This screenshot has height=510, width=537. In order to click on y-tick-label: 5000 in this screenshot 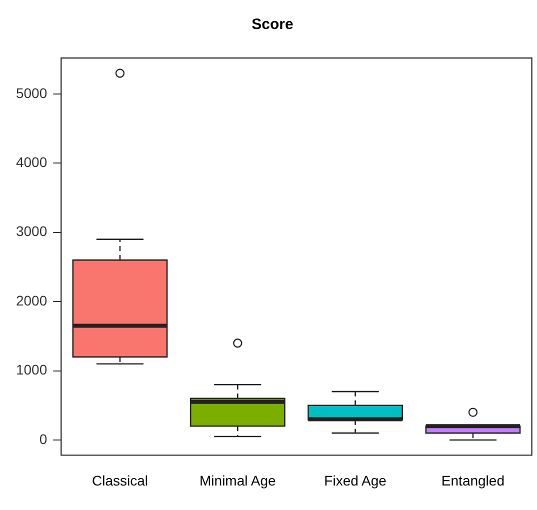, I will do `click(32, 92)`.